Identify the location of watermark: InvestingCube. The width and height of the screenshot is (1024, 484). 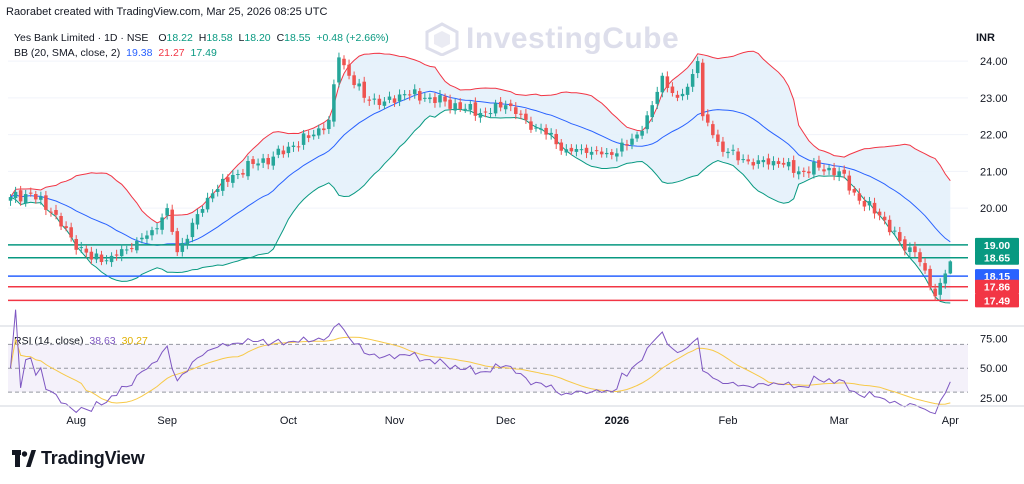
(551, 39).